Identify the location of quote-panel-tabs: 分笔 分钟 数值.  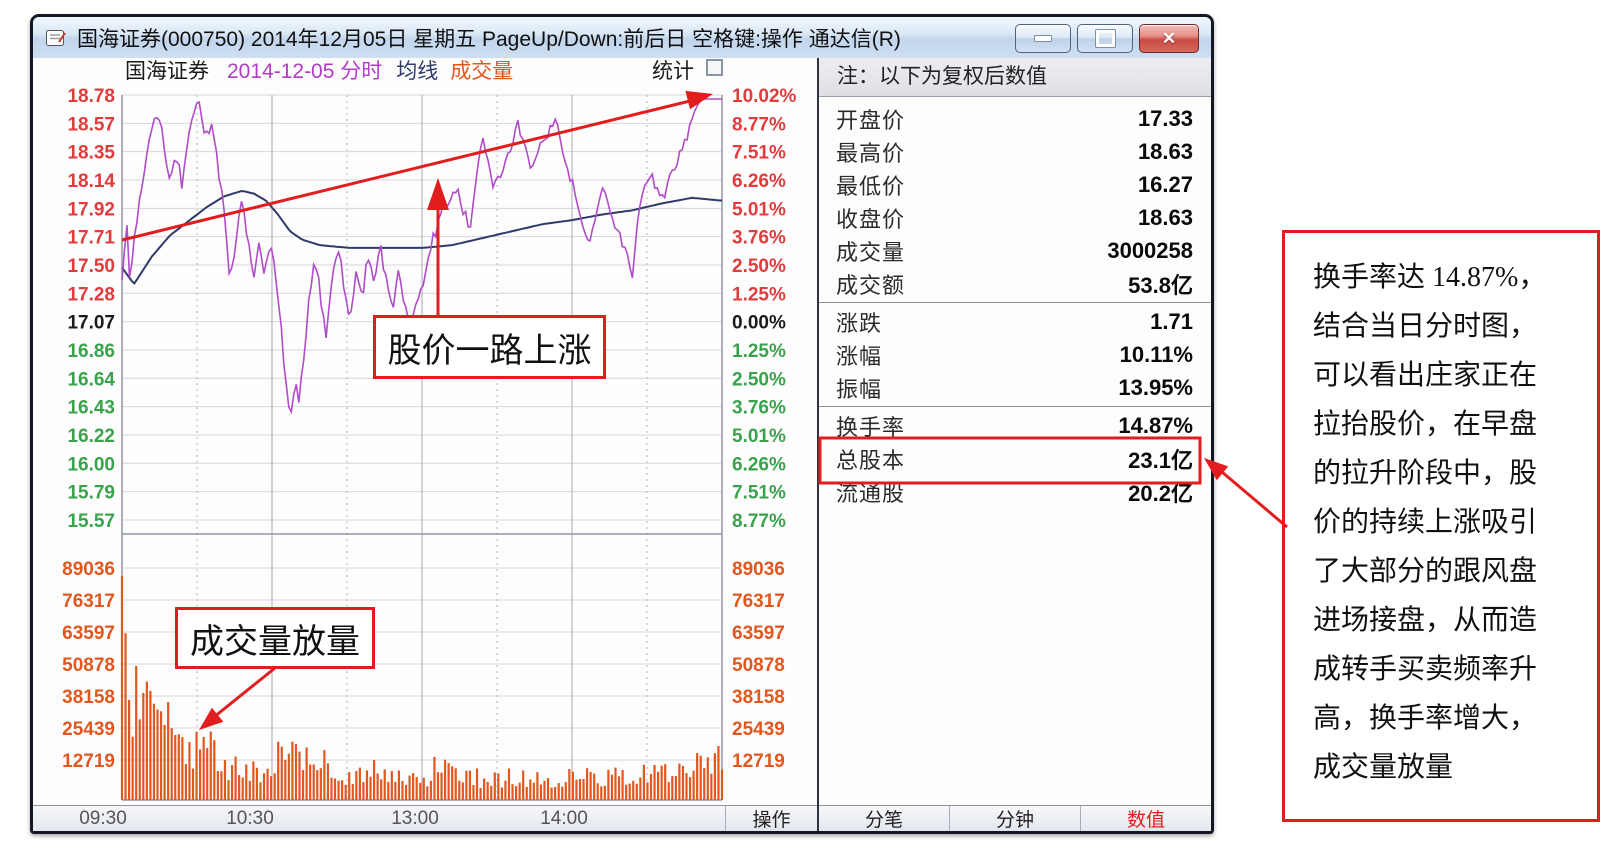
(1015, 818).